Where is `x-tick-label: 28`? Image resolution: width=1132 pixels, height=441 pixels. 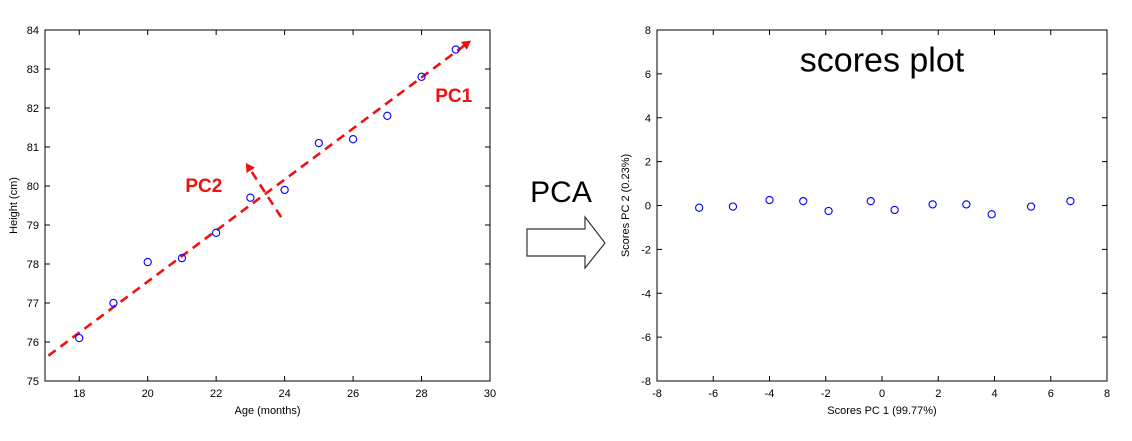 x-tick-label: 28 is located at coordinates (421, 394).